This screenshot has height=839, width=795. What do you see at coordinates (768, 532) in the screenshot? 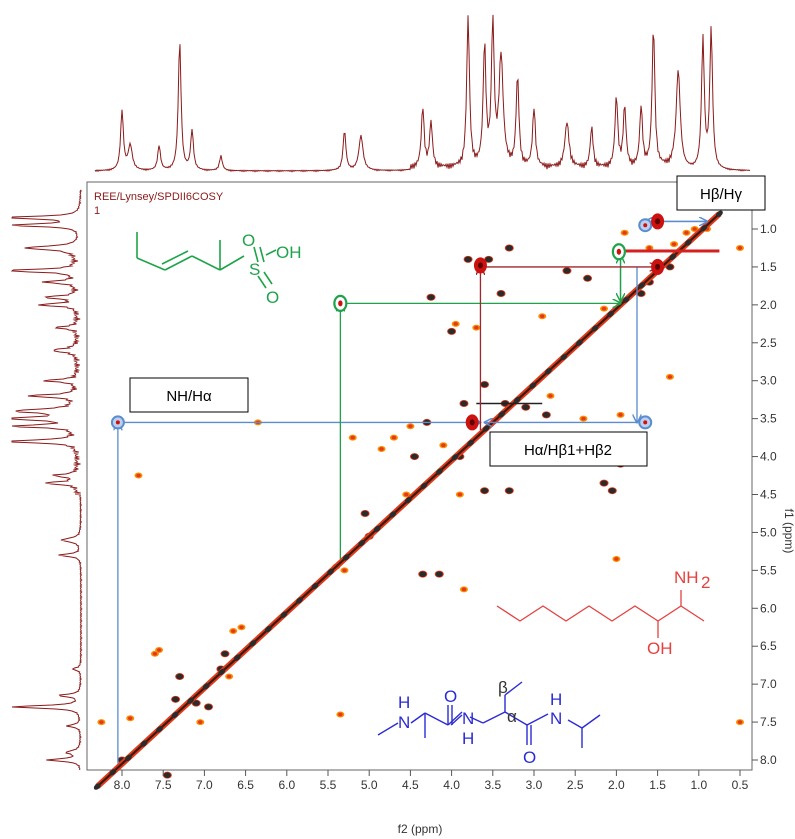
I see `y-tick-label: 5.0` at bounding box center [768, 532].